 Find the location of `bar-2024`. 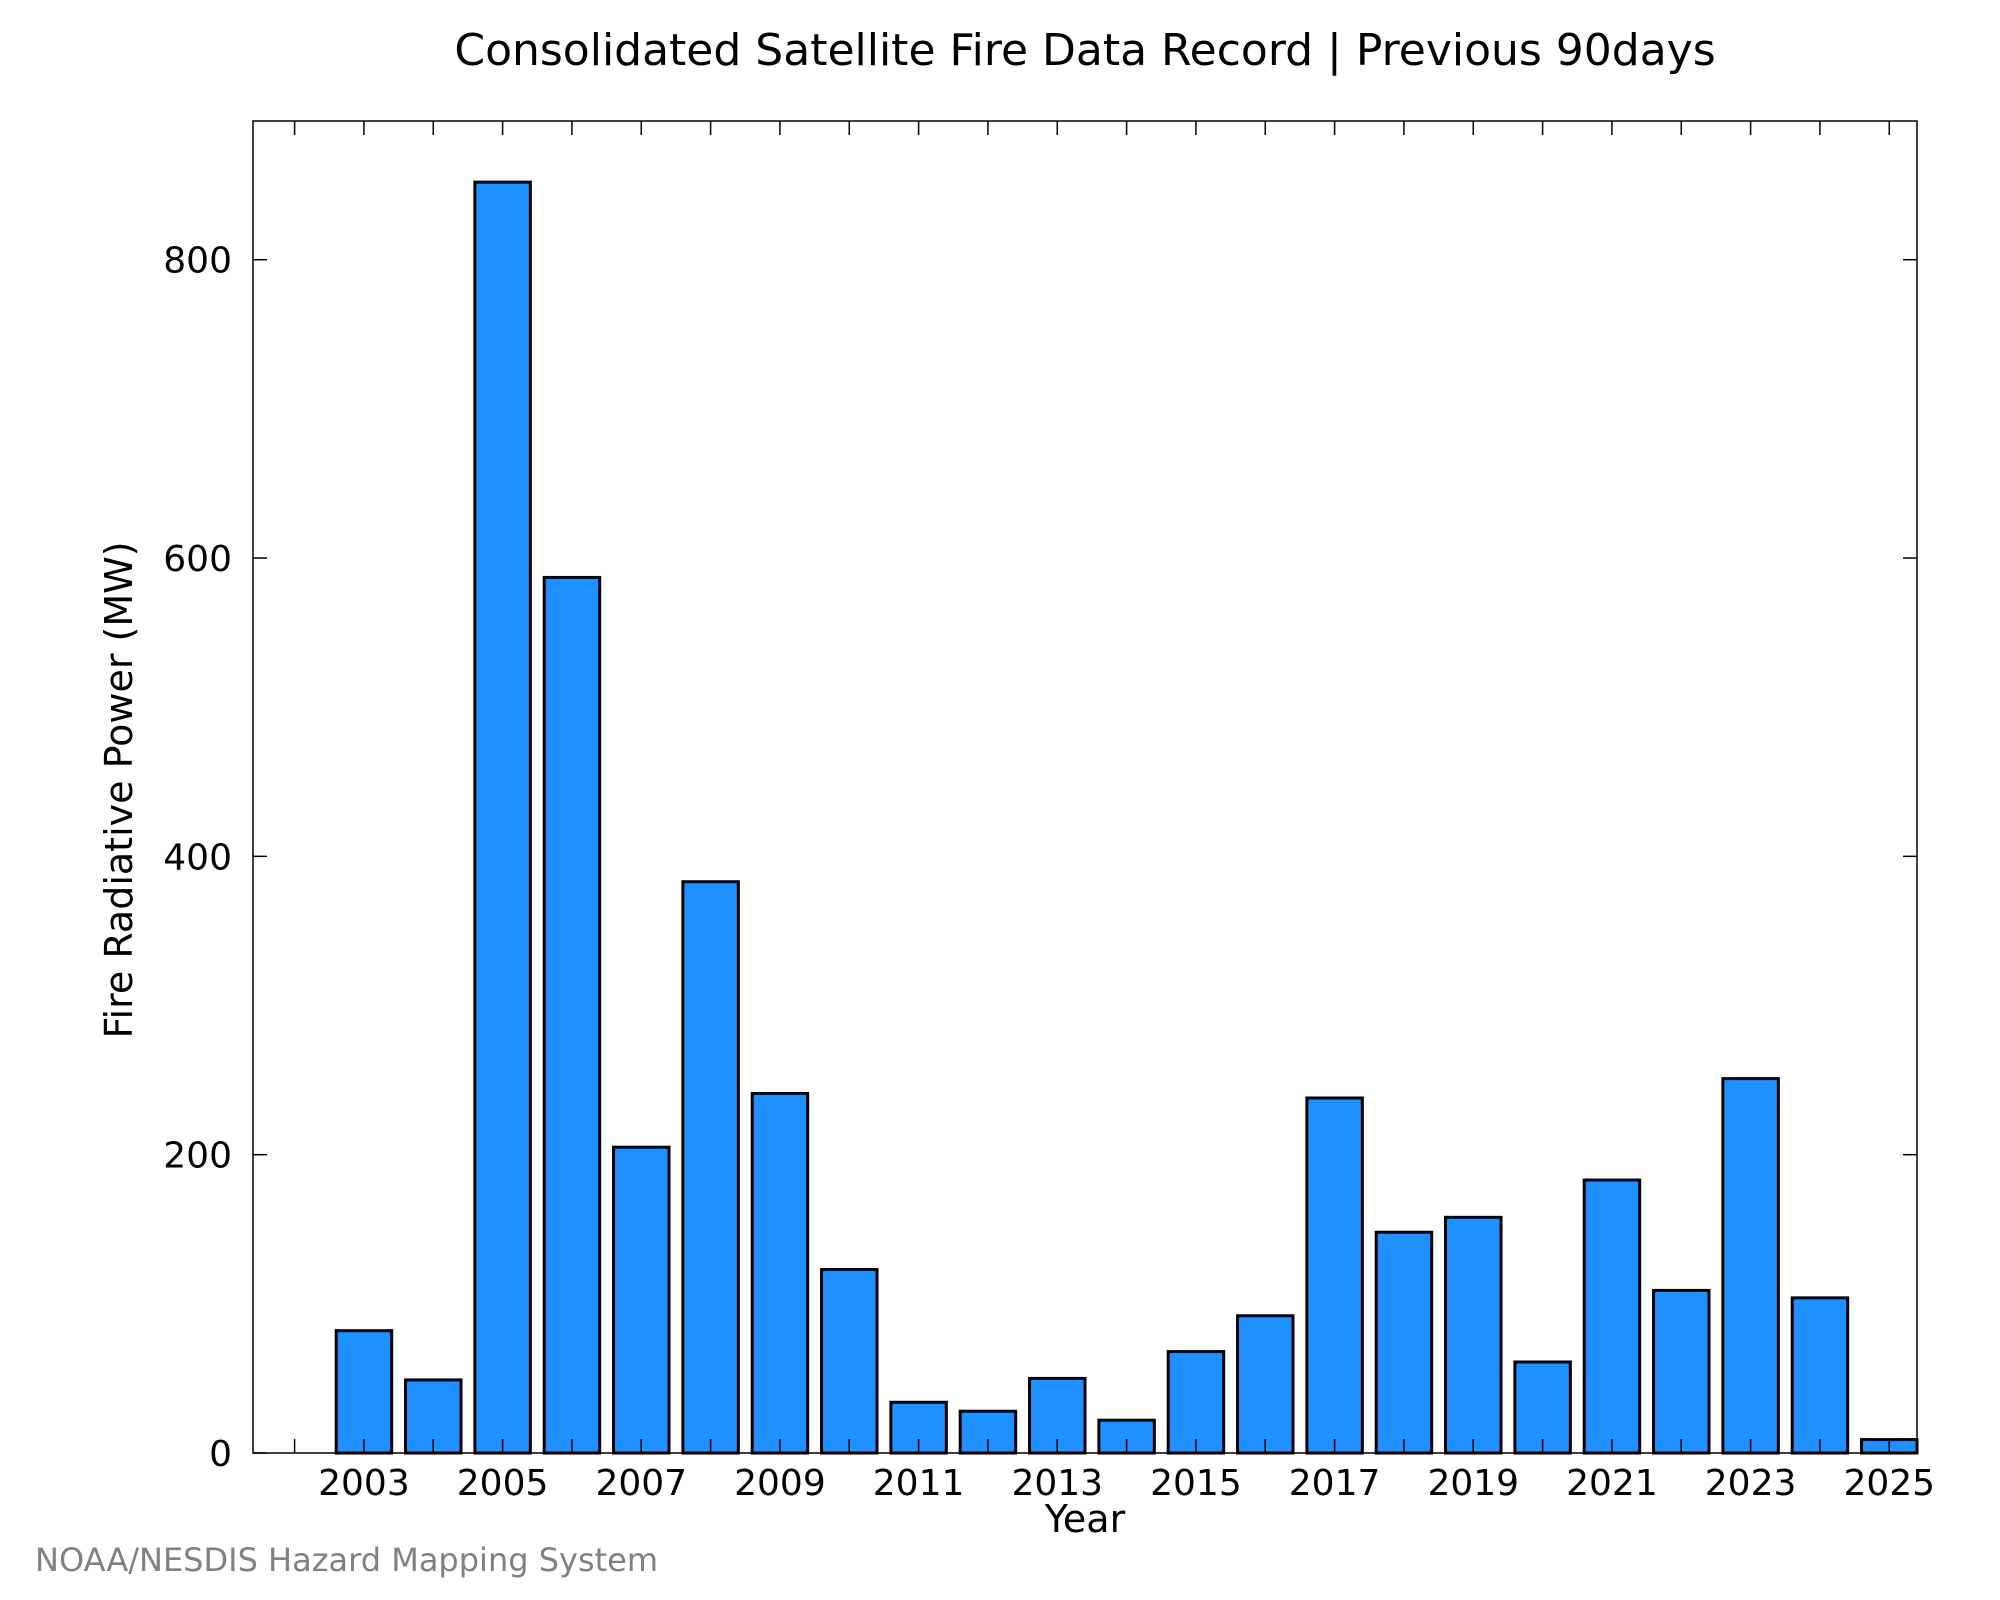

bar-2024 is located at coordinates (1820, 1375).